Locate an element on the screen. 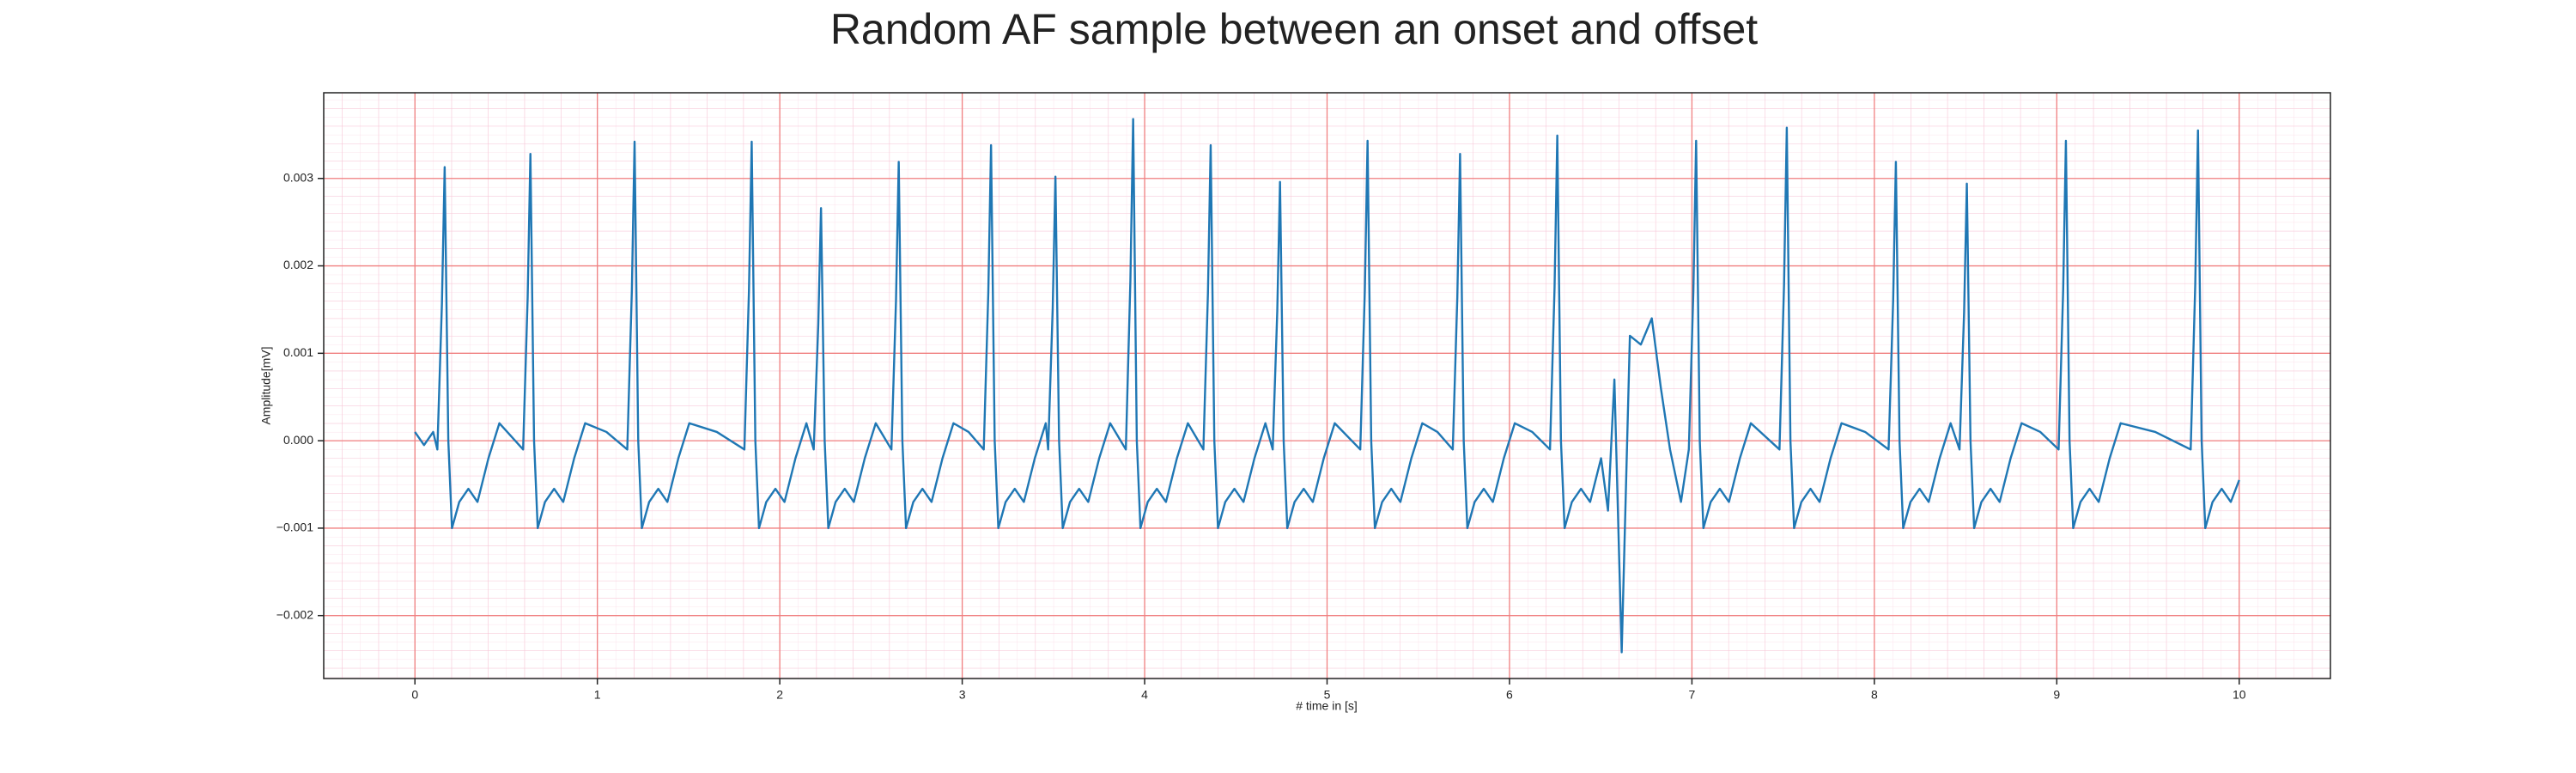 This screenshot has height=773, width=2576. x-tick-label: 4 is located at coordinates (1144, 695).